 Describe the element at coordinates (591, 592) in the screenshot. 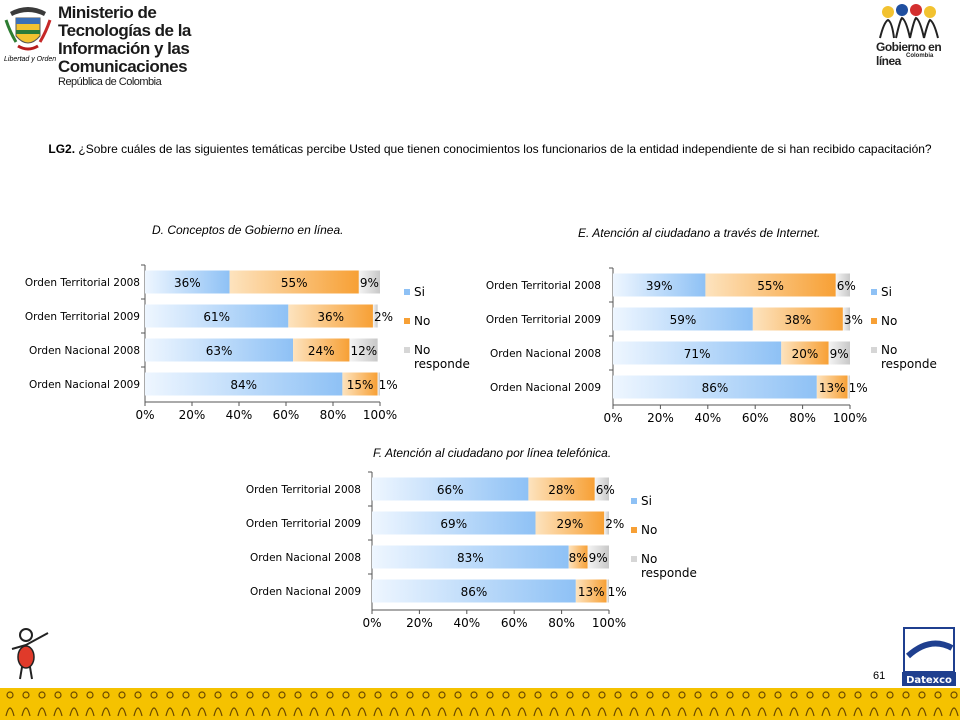

I see `data-label: 13%` at that location.